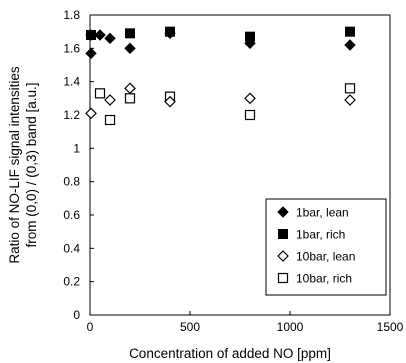 The height and width of the screenshot is (363, 406). What do you see at coordinates (31, 164) in the screenshot?
I see `y-axis-title-line-2: from (0,0) / (0,3) band [a.u.]` at bounding box center [31, 164].